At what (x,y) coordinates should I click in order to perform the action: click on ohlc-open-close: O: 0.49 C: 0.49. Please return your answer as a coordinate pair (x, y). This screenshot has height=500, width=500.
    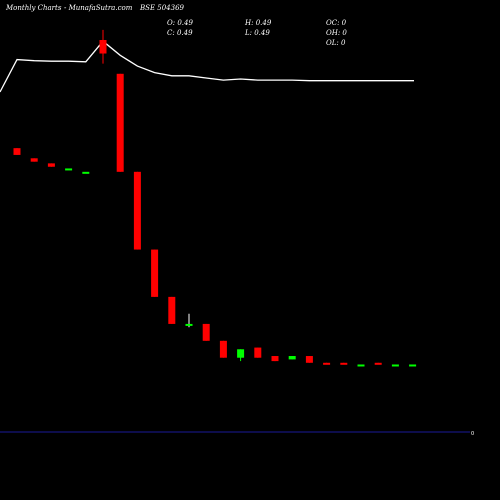
    Looking at the image, I should click on (180, 28).